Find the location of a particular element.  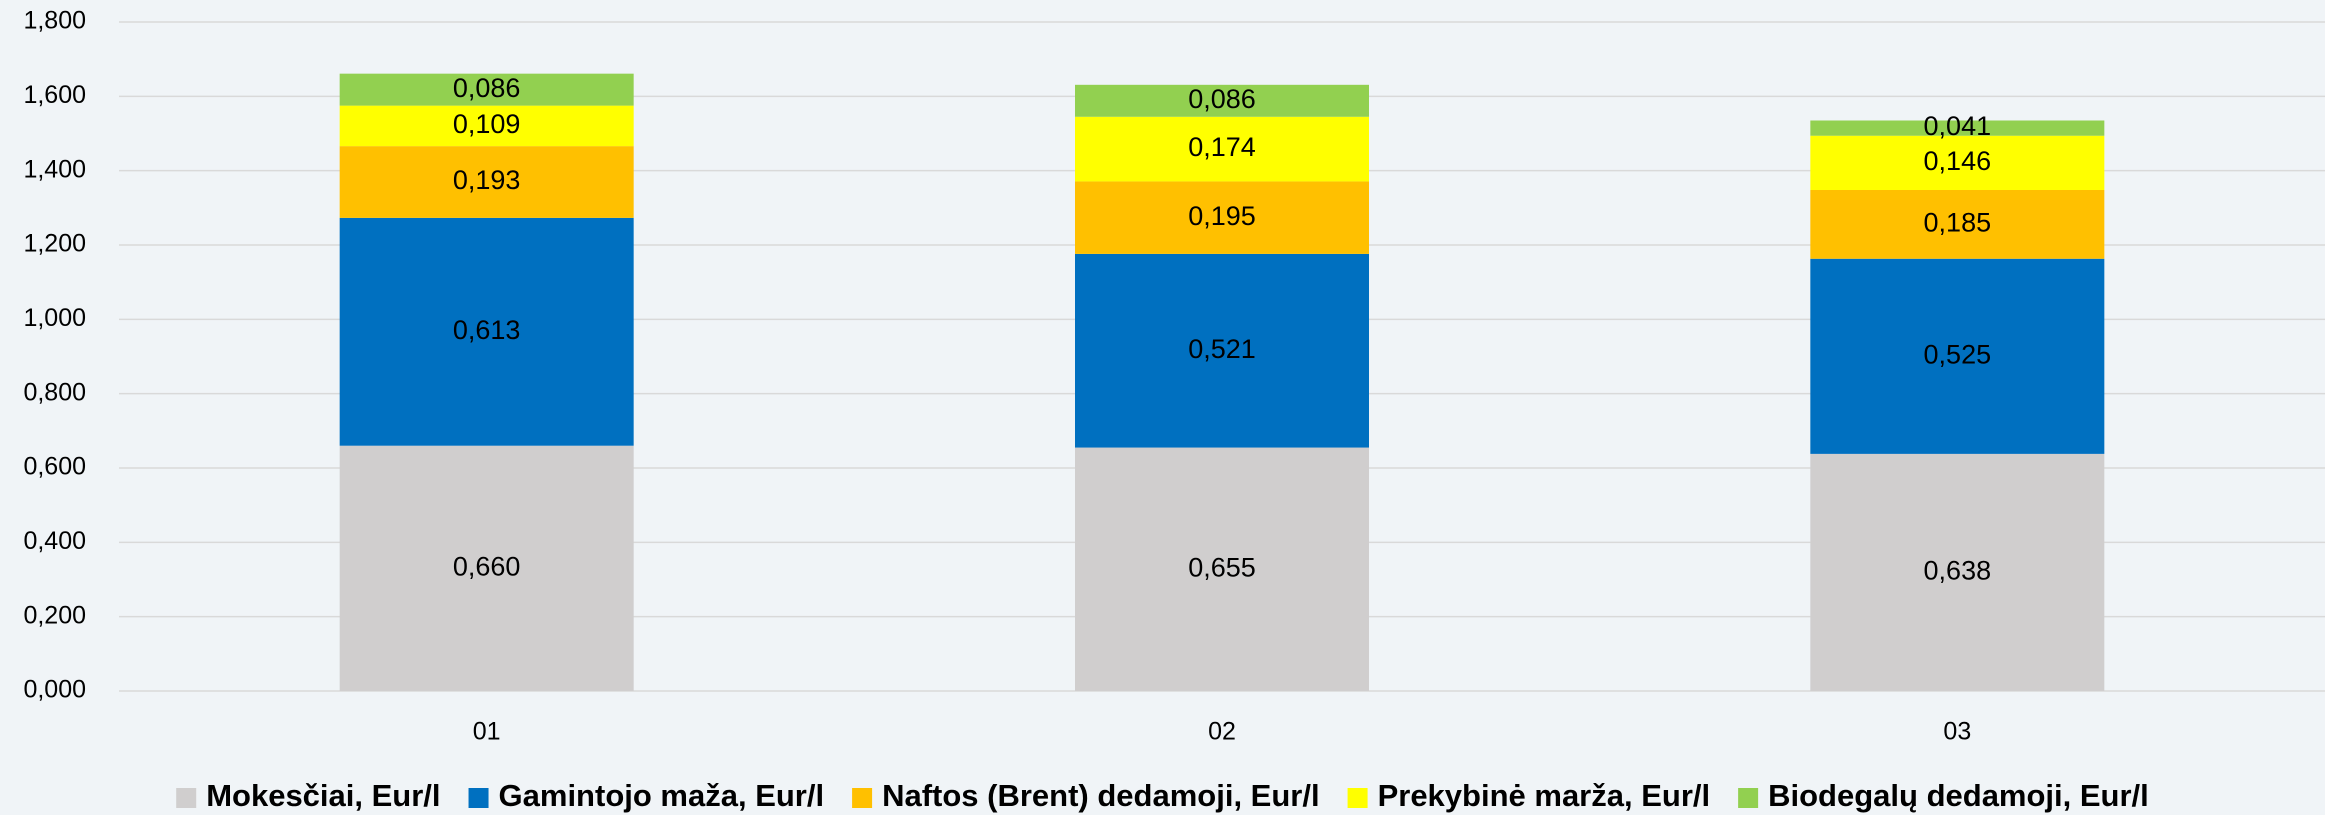

data-label: 0,193 is located at coordinates (487, 180).